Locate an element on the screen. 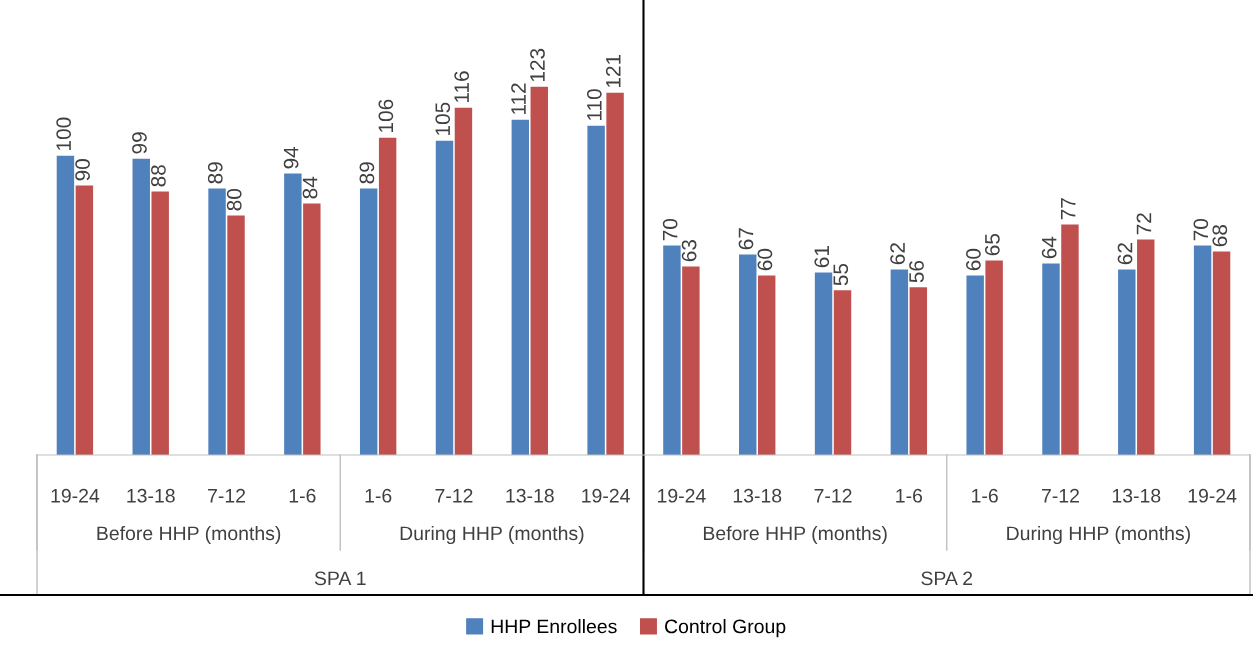 The image size is (1253, 668). text: SPA 1 is located at coordinates (340, 578).